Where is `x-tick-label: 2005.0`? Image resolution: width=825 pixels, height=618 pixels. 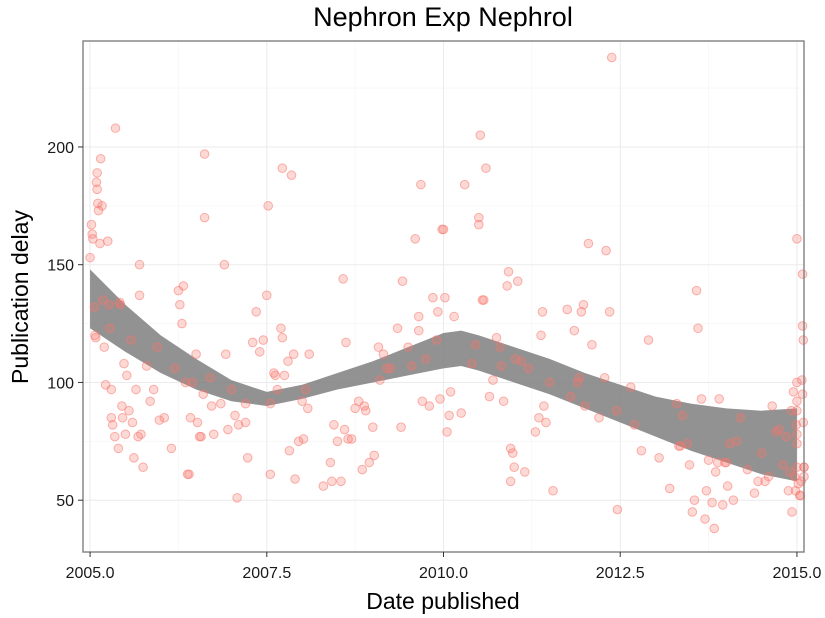 x-tick-label: 2005.0 is located at coordinates (90, 573).